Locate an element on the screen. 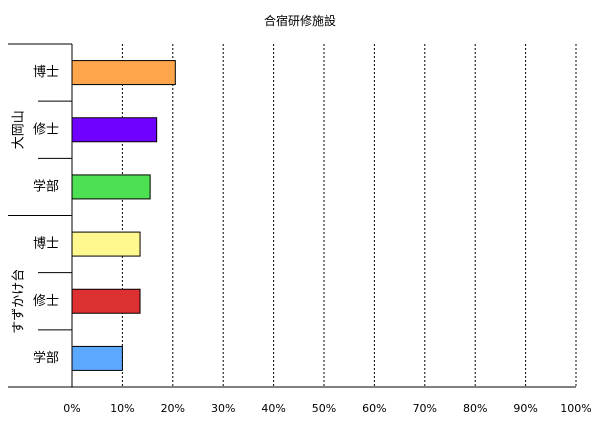 This screenshot has width=600, height=425. x-tick-label: 60% is located at coordinates (374, 408).